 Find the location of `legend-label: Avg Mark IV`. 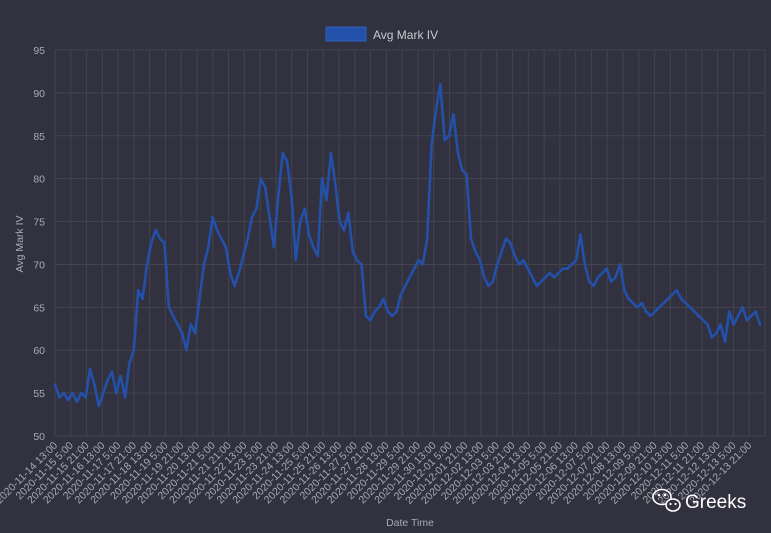

legend-label: Avg Mark IV is located at coordinates (405, 35).